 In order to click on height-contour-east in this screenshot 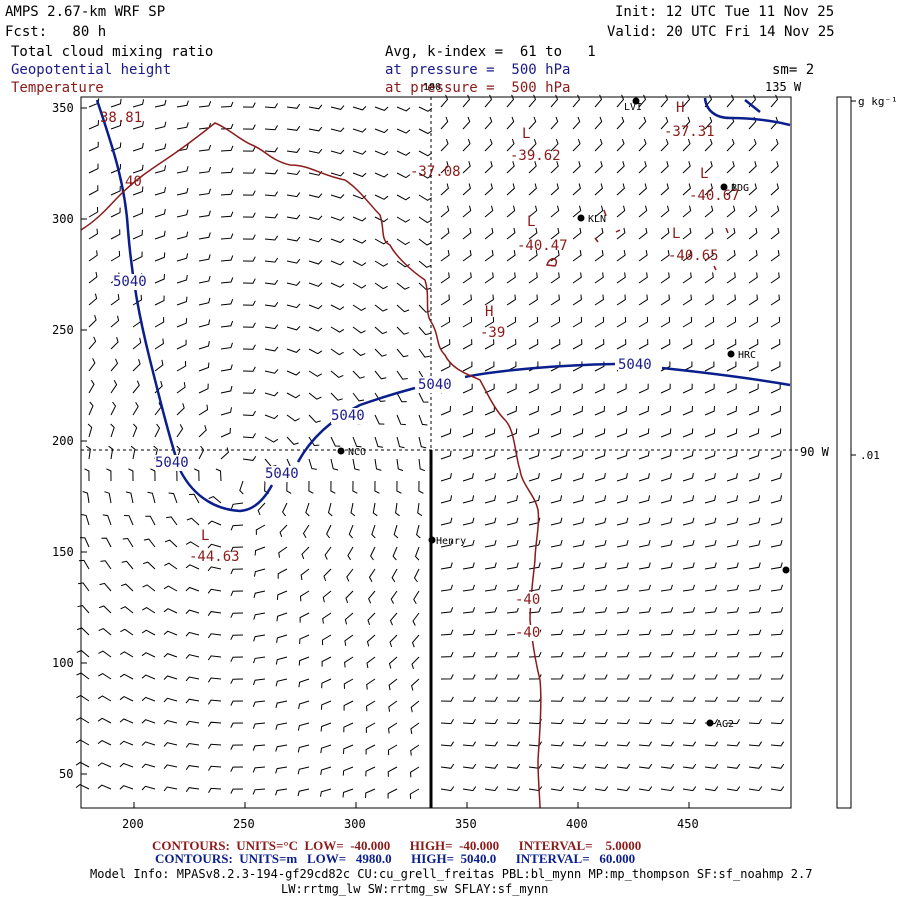, I will do `click(627, 374)`.